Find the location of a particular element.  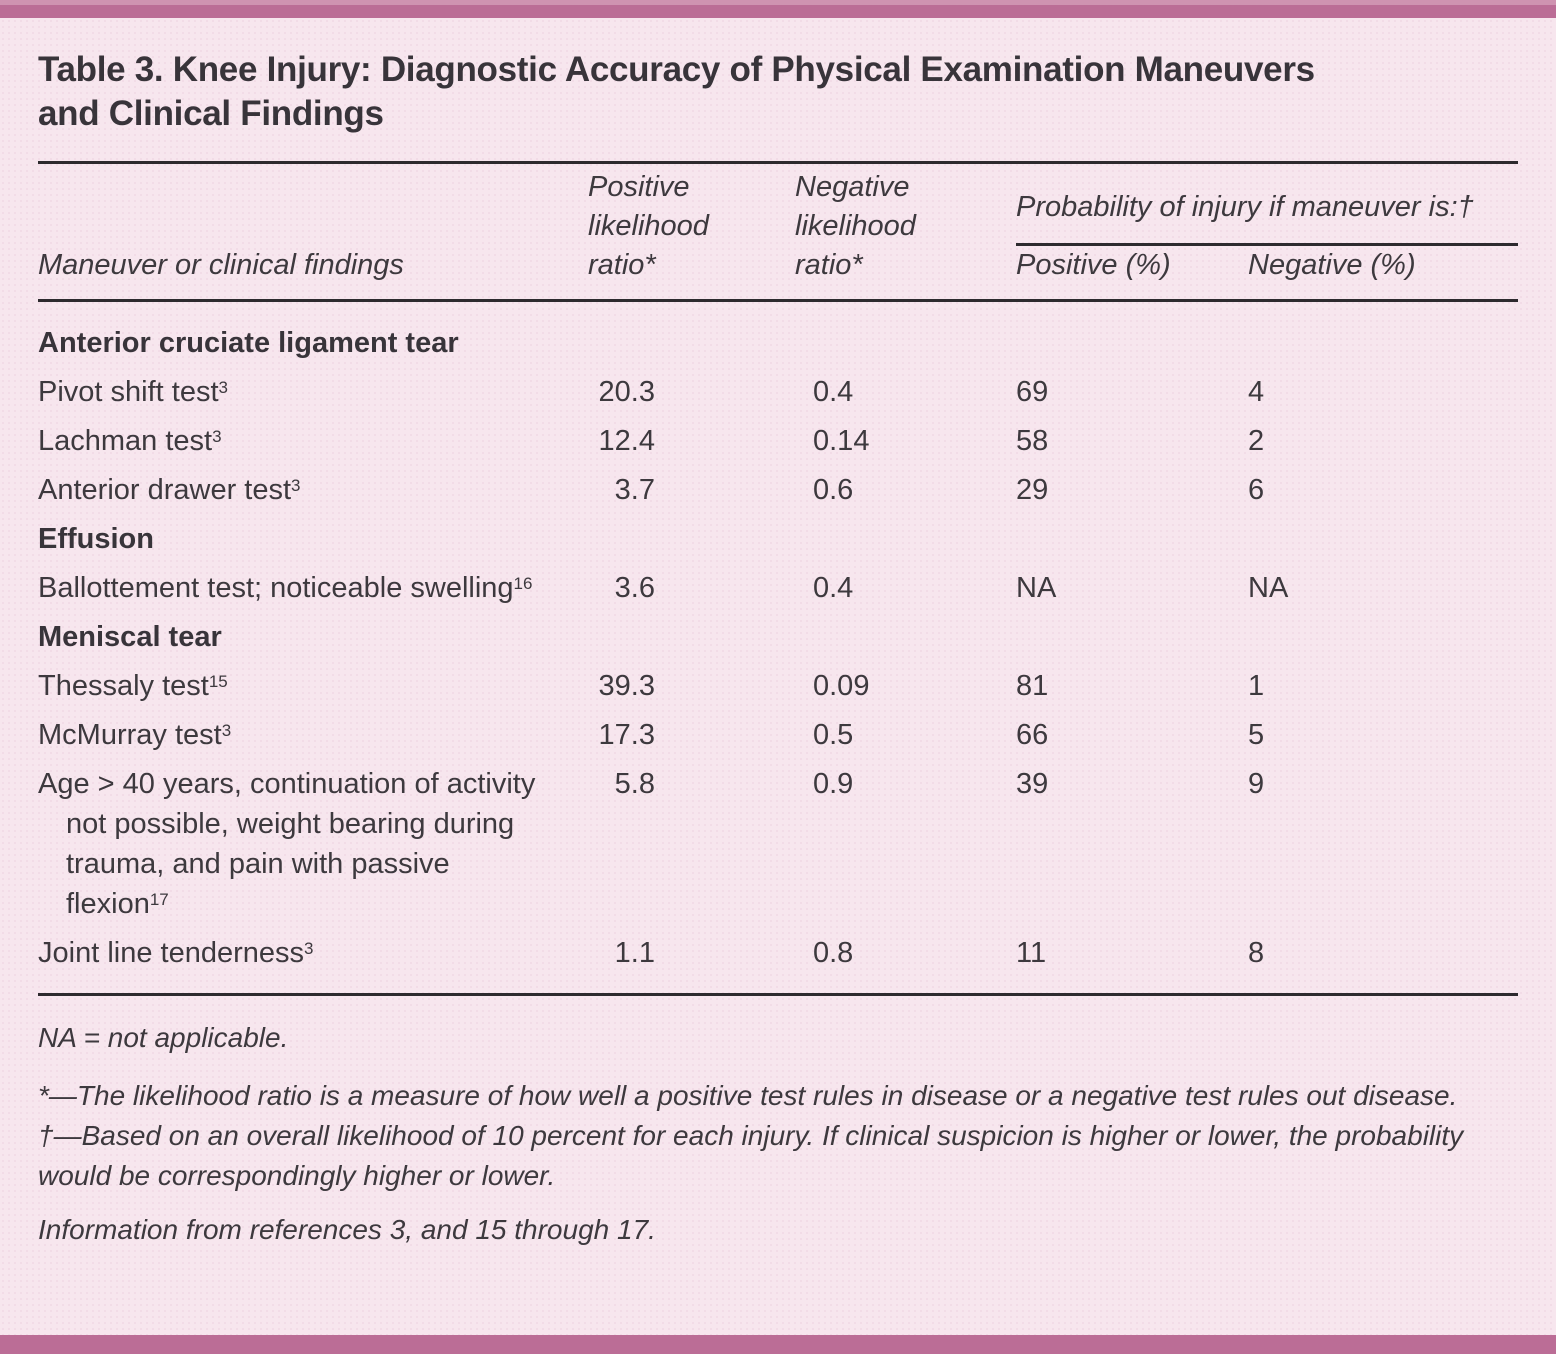

cell-maneuver: Thessaly test15 is located at coordinates (313, 690).